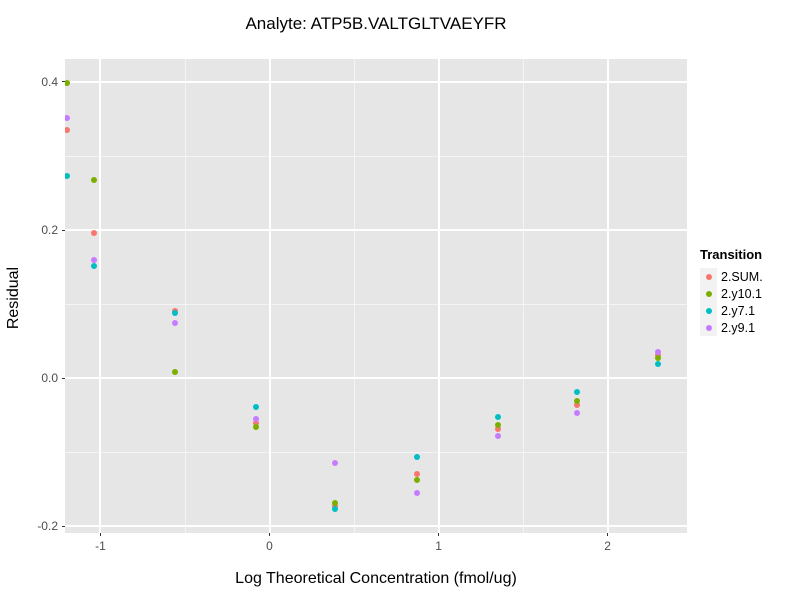 The width and height of the screenshot is (800, 600). Describe the element at coordinates (100, 546) in the screenshot. I see `x-tick-label: -1` at that location.